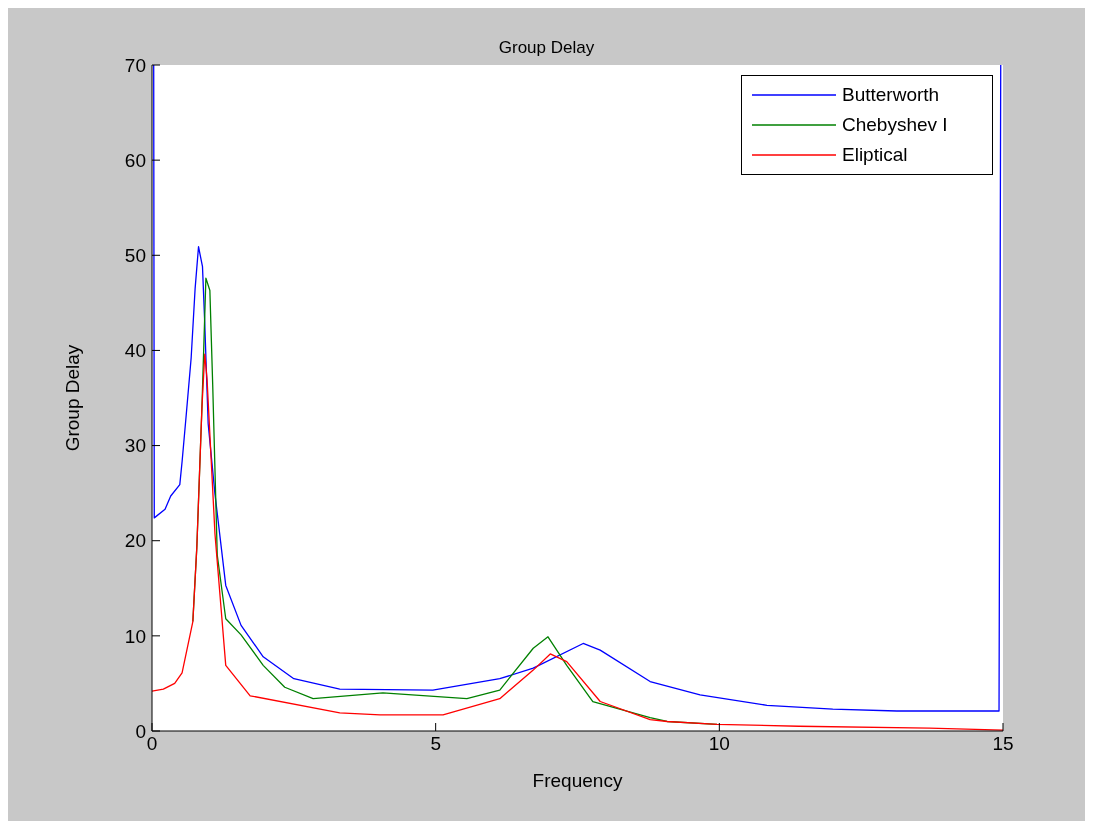 This screenshot has height=829, width=1093. I want to click on y-tick-label: 40, so click(135, 351).